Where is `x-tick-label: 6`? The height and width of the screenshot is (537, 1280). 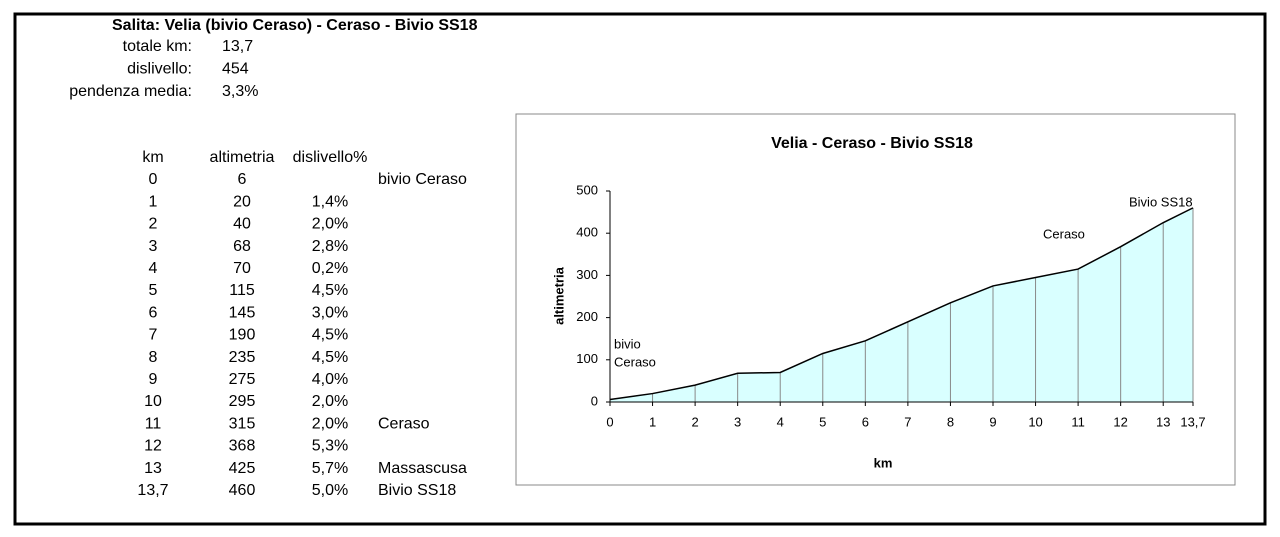
x-tick-label: 6 is located at coordinates (865, 421).